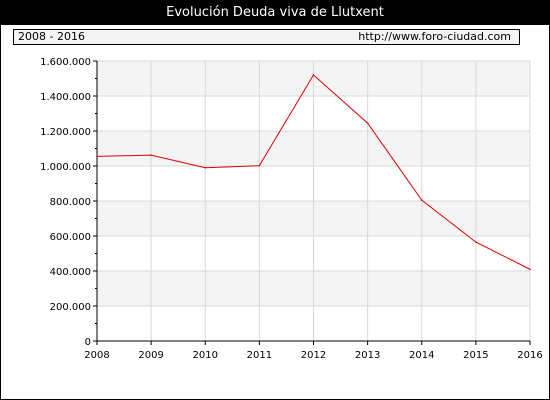 Image resolution: width=550 pixels, height=400 pixels. What do you see at coordinates (96, 355) in the screenshot?
I see `x-tick-label: 2008` at bounding box center [96, 355].